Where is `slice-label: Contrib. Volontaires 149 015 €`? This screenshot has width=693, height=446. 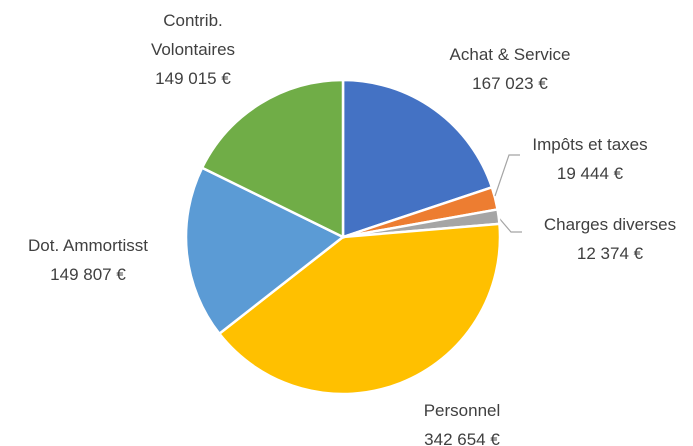 slice-label: Contrib. Volontaires 149 015 € is located at coordinates (193, 49).